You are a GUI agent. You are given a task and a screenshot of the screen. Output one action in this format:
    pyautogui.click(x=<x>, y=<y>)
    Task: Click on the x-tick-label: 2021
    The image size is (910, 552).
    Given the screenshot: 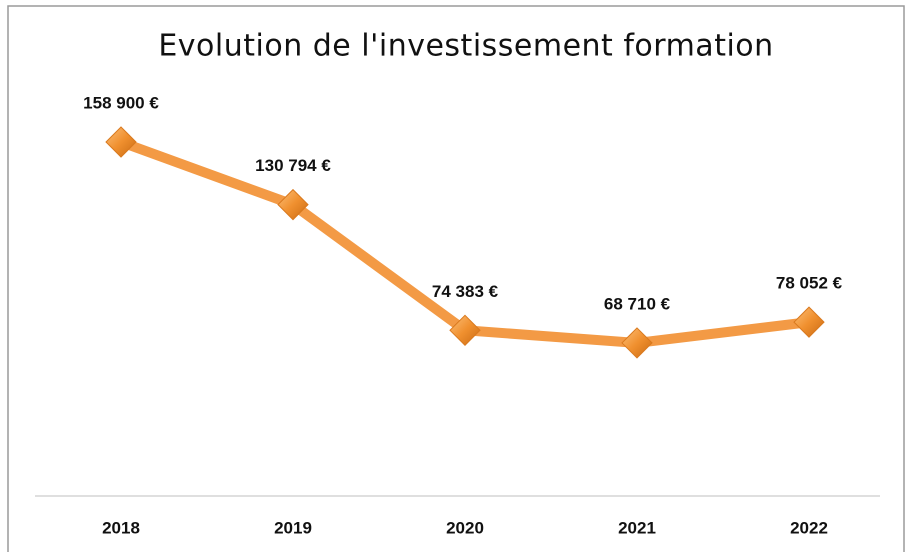 What is the action you would take?
    pyautogui.click(x=637, y=527)
    